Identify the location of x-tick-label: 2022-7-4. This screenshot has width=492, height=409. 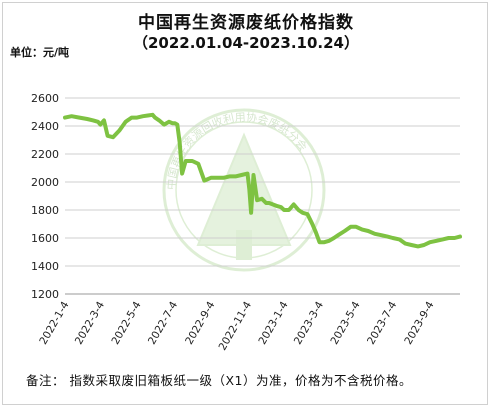
(163, 323).